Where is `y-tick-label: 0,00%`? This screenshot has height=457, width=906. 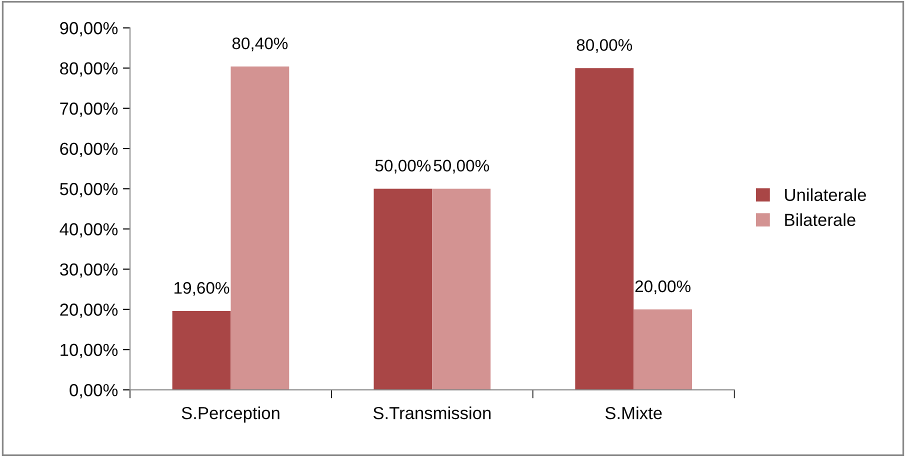
y-tick-label: 0,00% is located at coordinates (94, 391).